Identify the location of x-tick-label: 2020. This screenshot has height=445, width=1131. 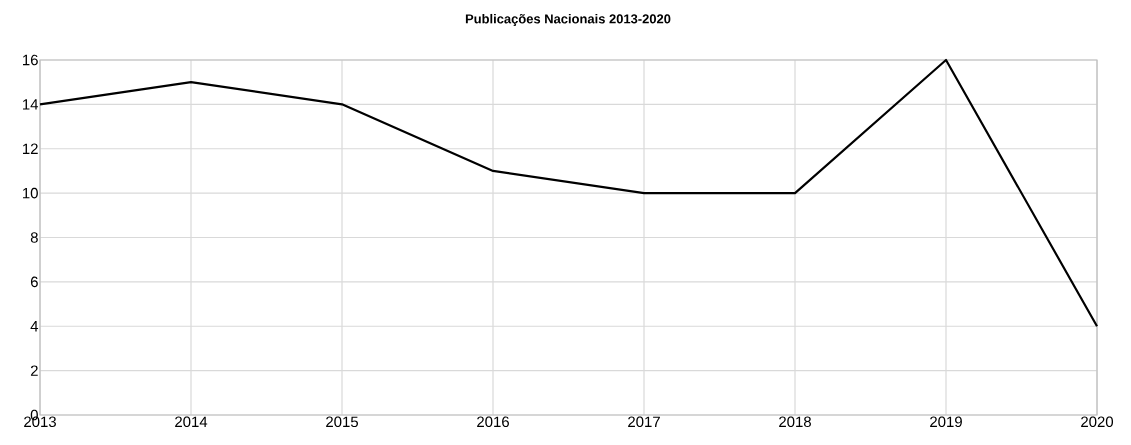
(1097, 422).